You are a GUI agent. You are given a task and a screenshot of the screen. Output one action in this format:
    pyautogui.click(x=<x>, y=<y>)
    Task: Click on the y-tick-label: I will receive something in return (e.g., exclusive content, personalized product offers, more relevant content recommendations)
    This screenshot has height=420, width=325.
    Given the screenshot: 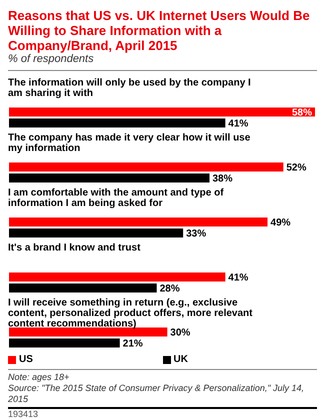 What is the action you would take?
    pyautogui.click(x=131, y=314)
    